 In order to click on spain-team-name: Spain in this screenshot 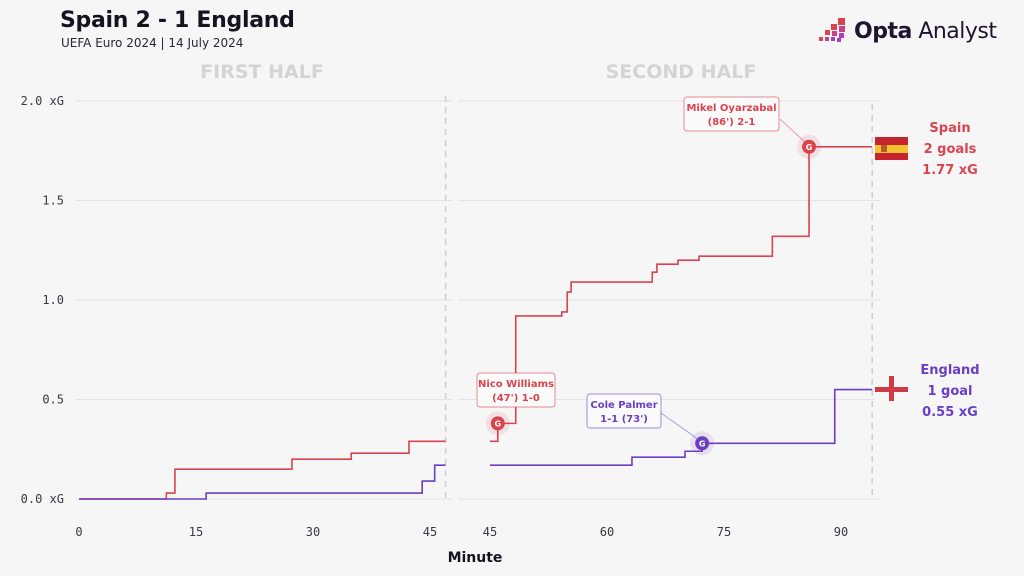, I will do `click(949, 128)`.